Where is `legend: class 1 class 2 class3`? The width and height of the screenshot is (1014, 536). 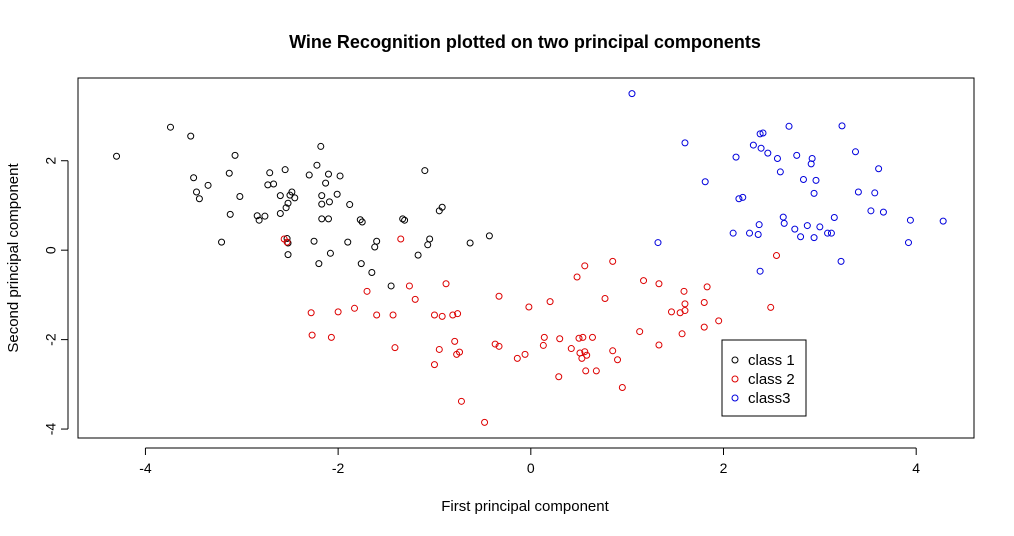
legend: class 1 class 2 class3 is located at coordinates (764, 378).